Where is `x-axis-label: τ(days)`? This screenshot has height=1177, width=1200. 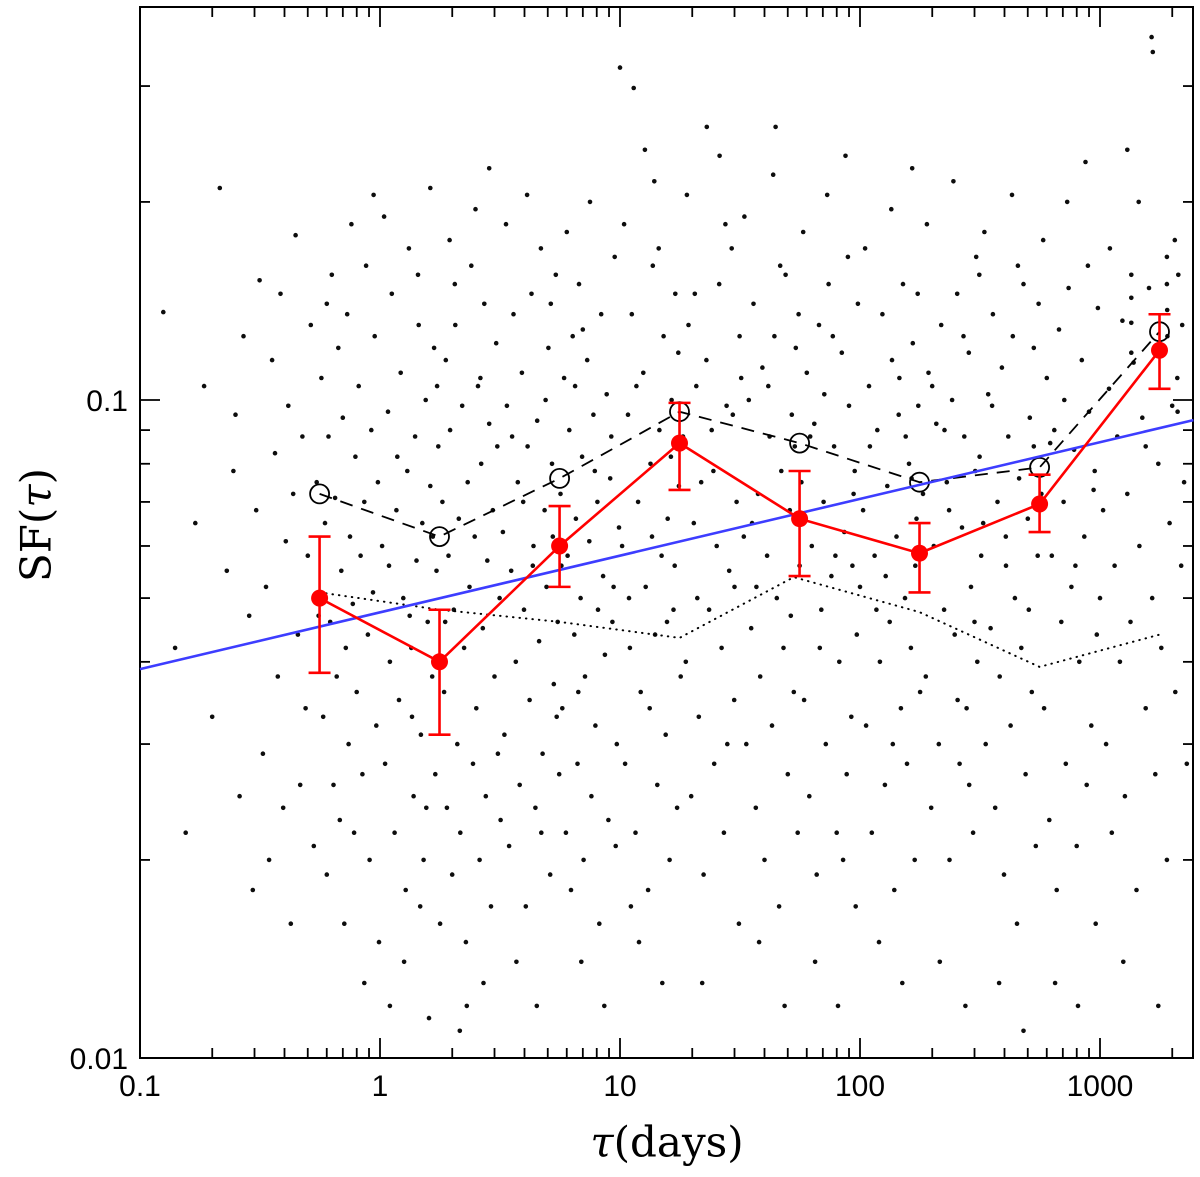
x-axis-label: τ(days) is located at coordinates (666, 1142).